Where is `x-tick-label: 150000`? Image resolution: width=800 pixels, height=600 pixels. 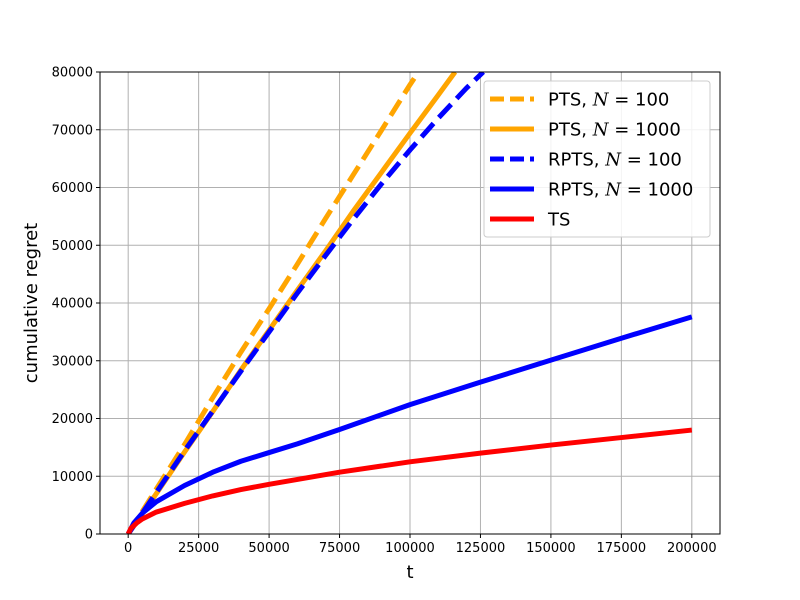 x-tick-label: 150000 is located at coordinates (551, 548).